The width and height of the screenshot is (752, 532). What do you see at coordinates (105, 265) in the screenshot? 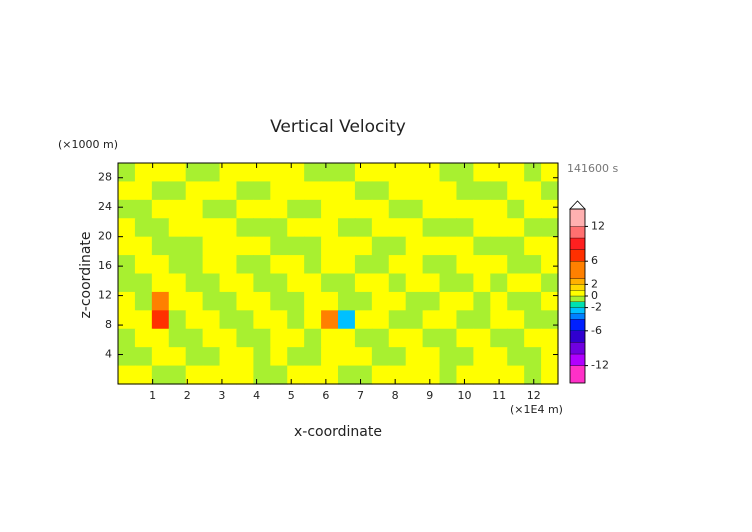
I see `y-tick-label: 16` at bounding box center [105, 265].